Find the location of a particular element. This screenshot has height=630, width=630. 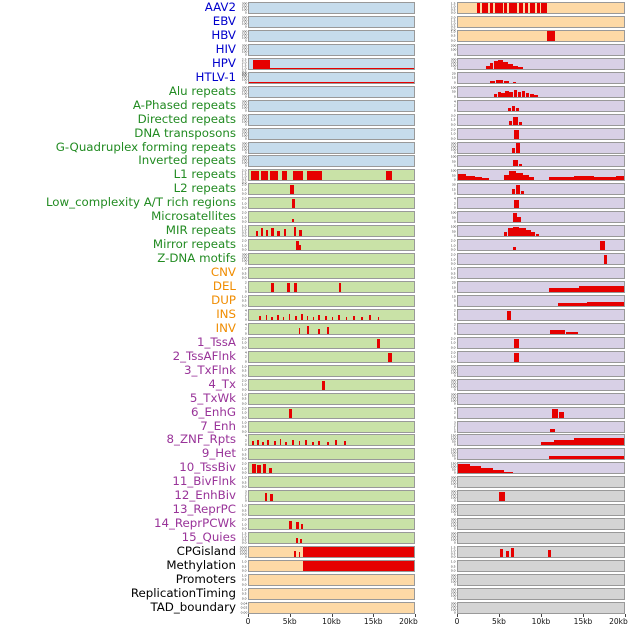

track-row: MIR repeats 1.5 1.0 0.5 0.0 100 50 0 is located at coordinates (315, 230).